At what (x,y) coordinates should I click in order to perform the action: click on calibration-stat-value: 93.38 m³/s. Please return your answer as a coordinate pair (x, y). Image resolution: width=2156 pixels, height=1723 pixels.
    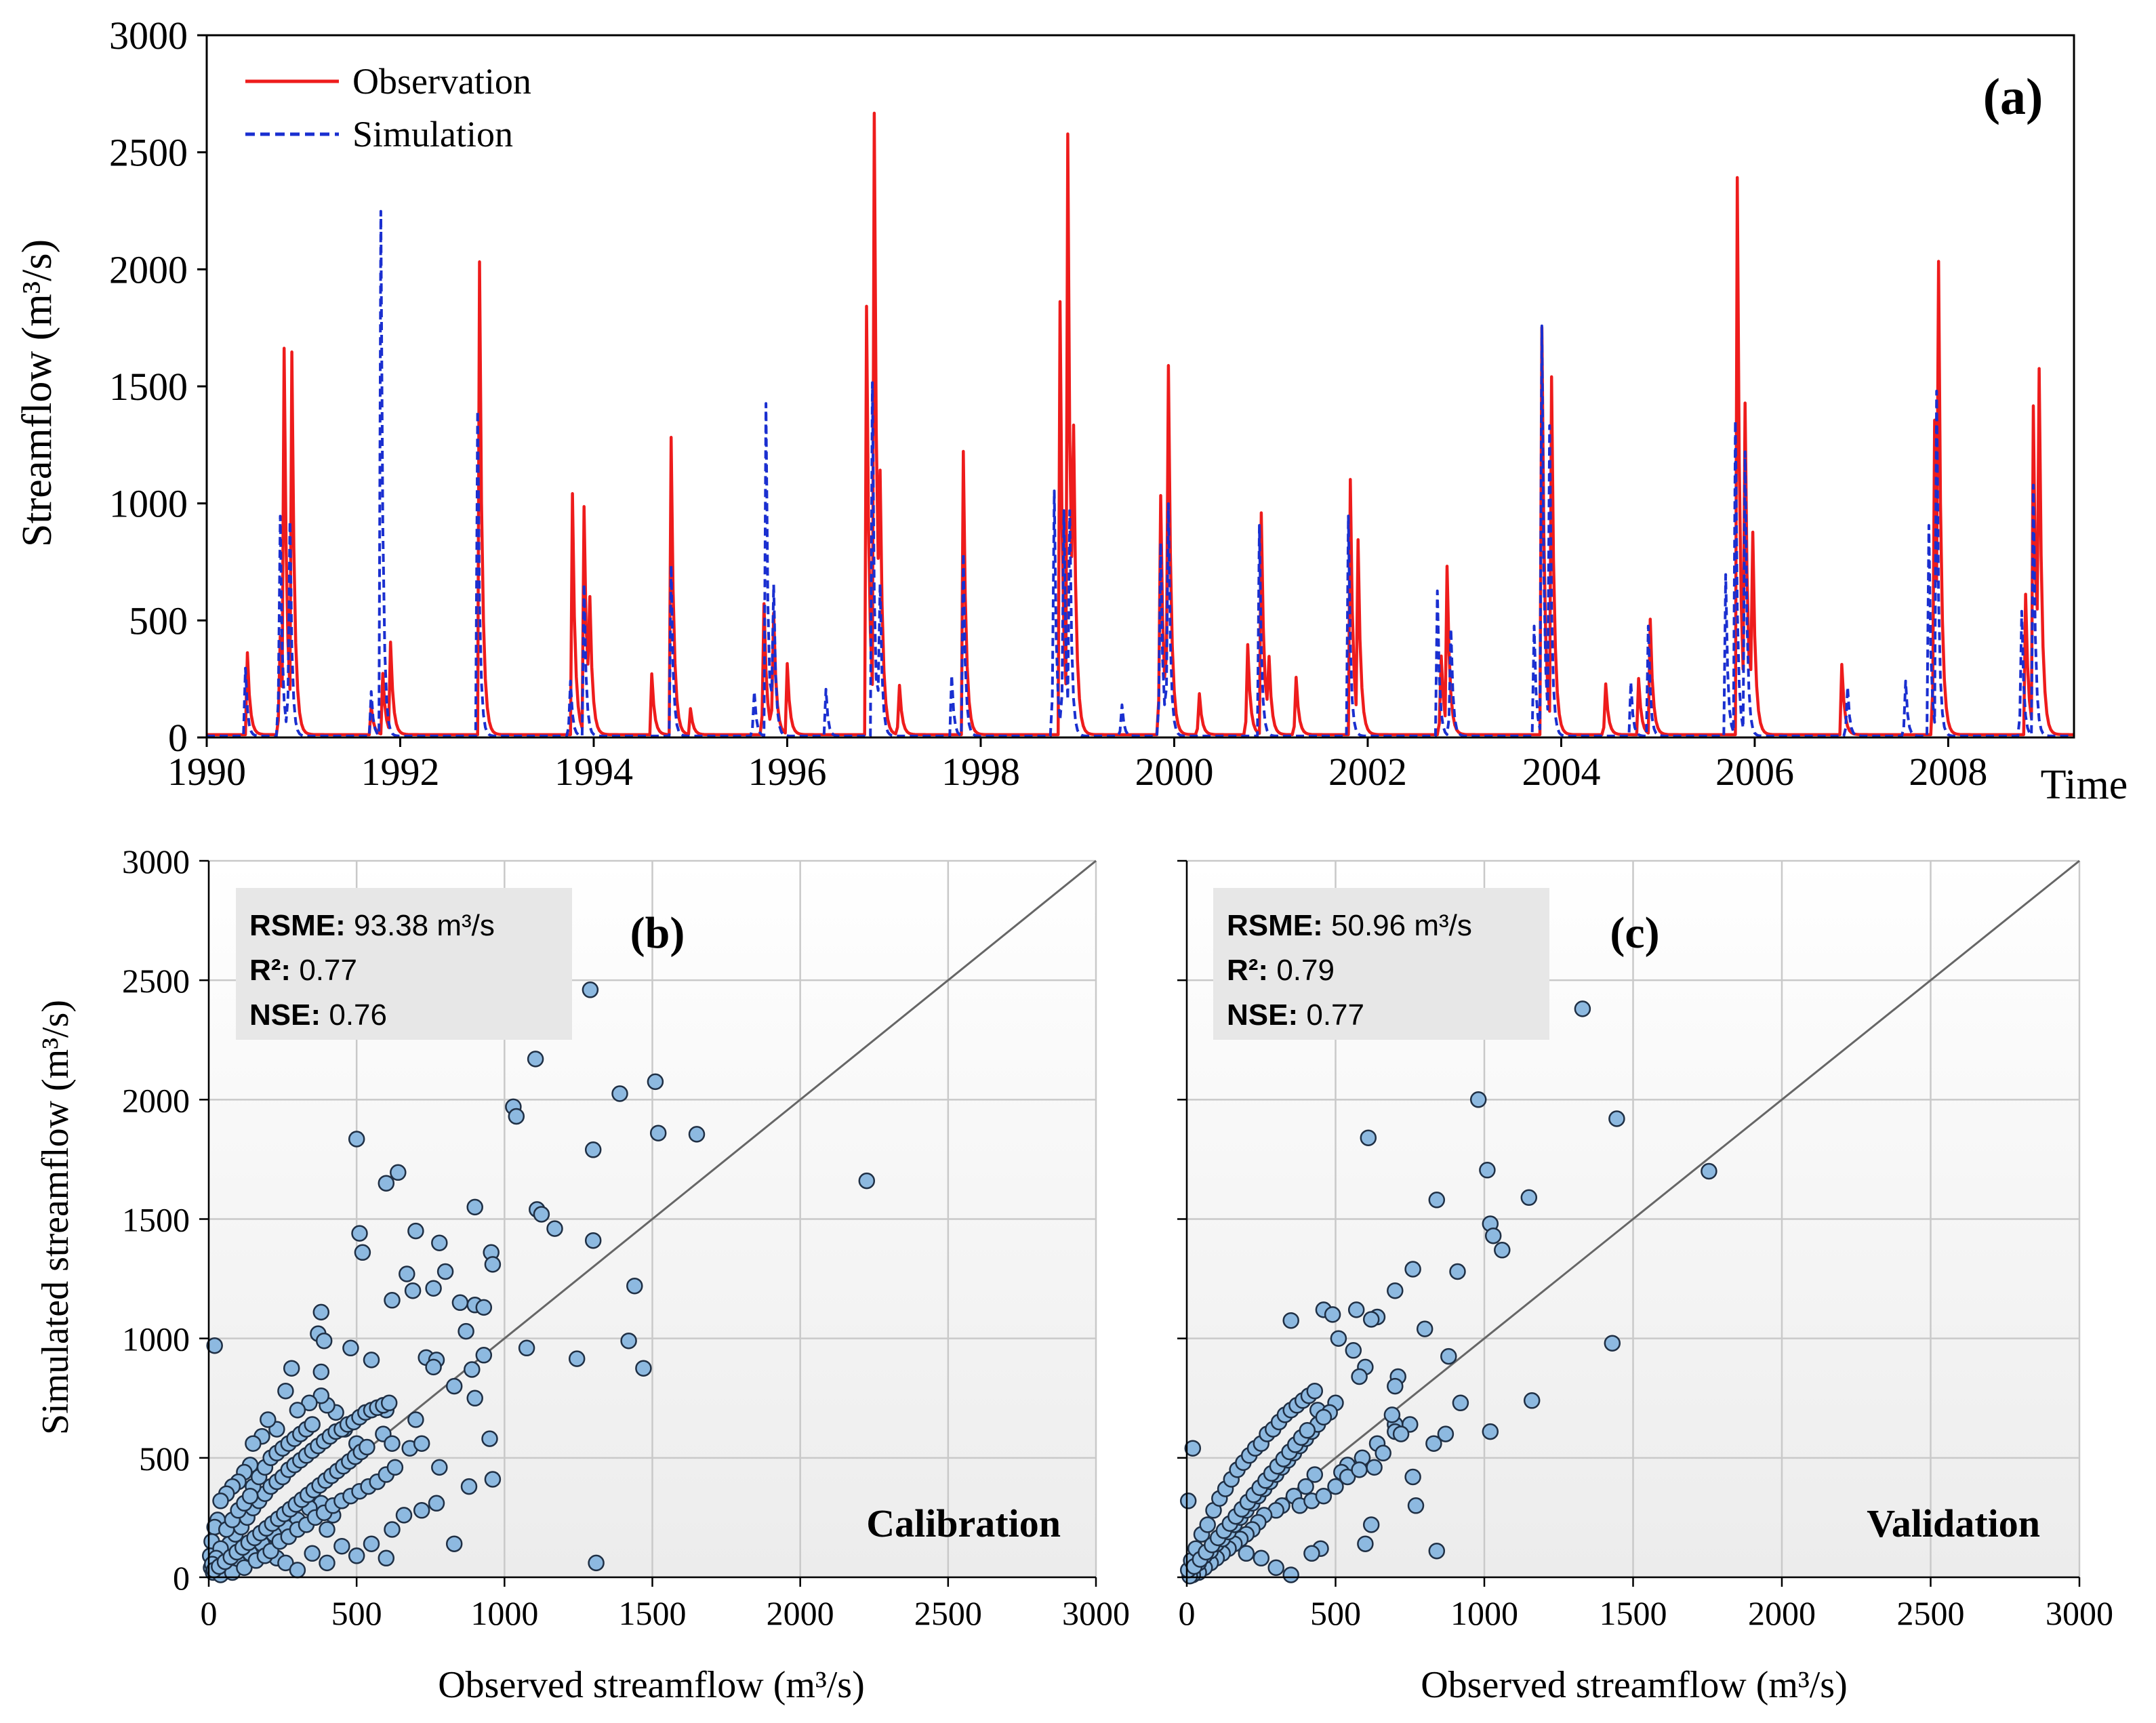
    Looking at the image, I should click on (421, 925).